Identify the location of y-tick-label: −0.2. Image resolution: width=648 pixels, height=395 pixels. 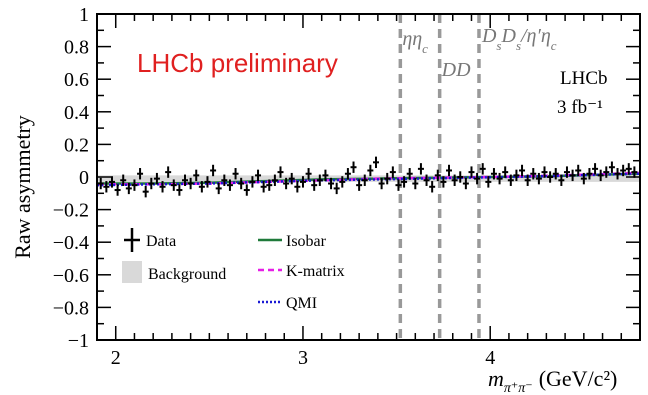
(71, 211).